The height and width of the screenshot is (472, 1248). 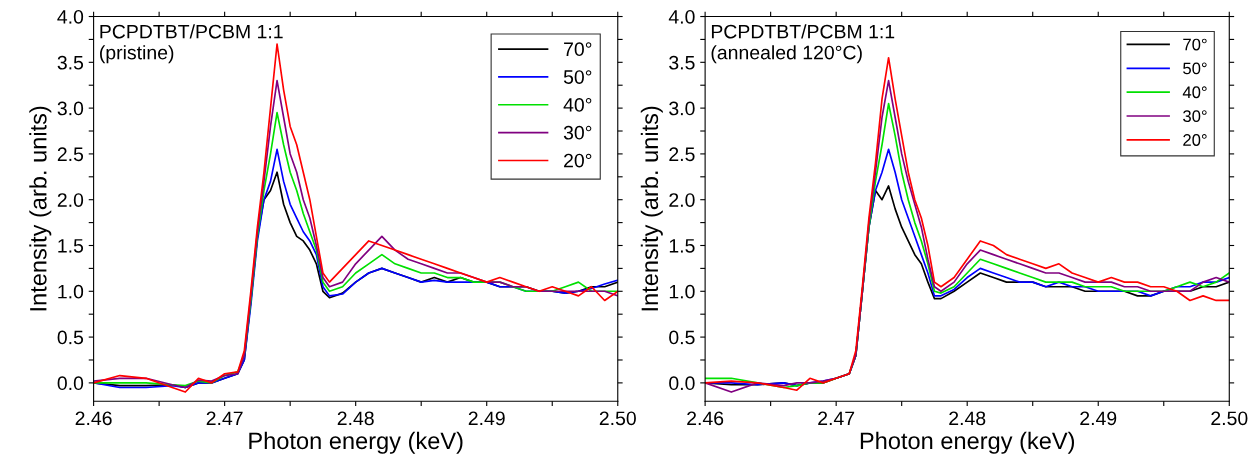 What do you see at coordinates (191, 44) in the screenshot?
I see `annotation: PCPDTBT/PCBM 1:1 (pristine)` at bounding box center [191, 44].